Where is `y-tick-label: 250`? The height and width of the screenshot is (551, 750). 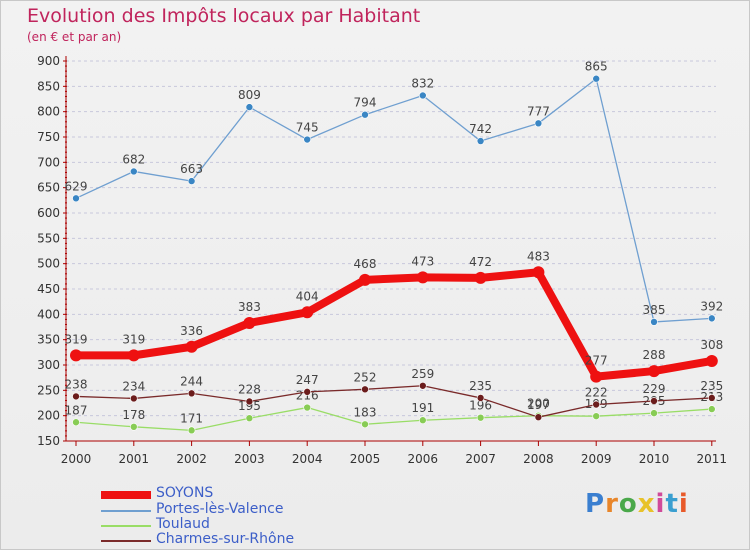 y-tick-label: 250 is located at coordinates (48, 390).